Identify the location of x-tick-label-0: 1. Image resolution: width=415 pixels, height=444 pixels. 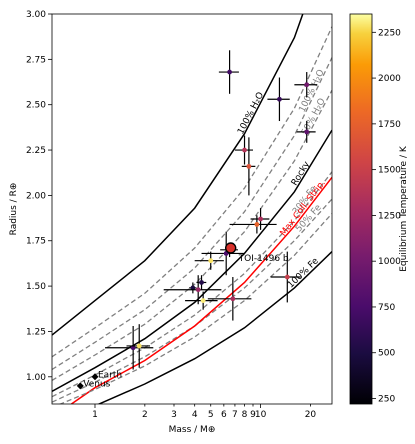
(95, 415).